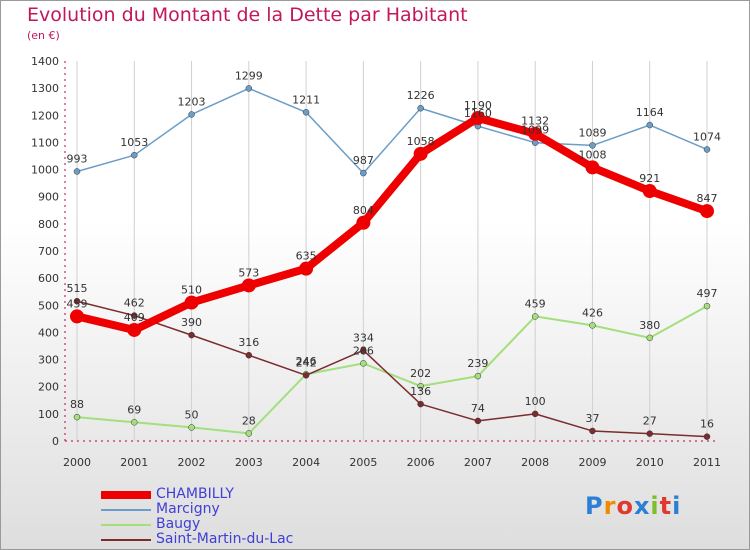  Describe the element at coordinates (191, 290) in the screenshot. I see `data-label: 510` at that location.